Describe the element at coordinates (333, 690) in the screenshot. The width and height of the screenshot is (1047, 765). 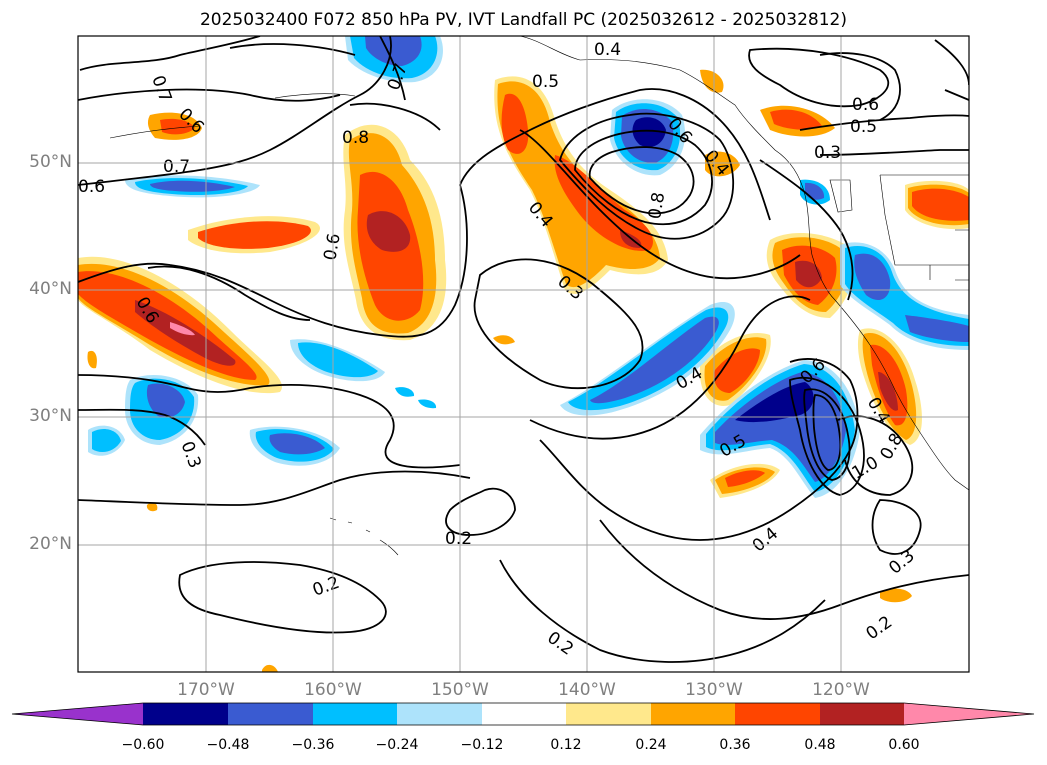
I see `lon-label-160w: 160°W` at that location.